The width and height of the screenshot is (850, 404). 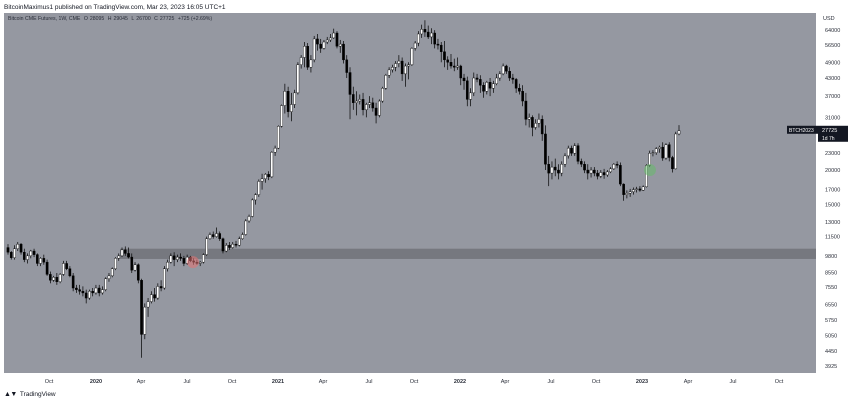 What do you see at coordinates (143, 19) in the screenshot?
I see `ohlc-low-value: 26700` at bounding box center [143, 19].